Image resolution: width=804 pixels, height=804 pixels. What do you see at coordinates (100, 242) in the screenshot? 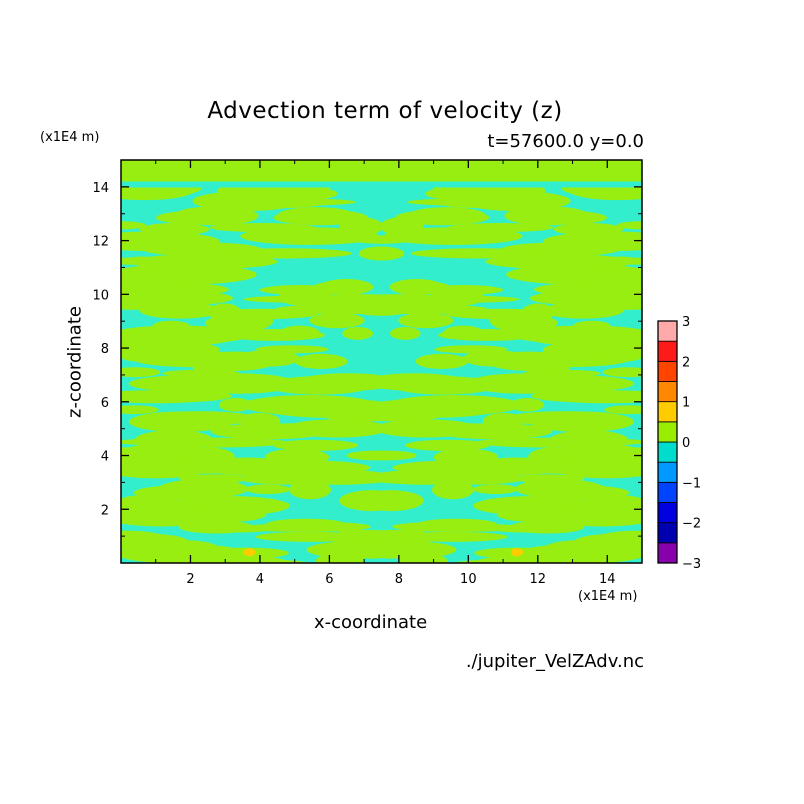
I see `y-tick-label: 12` at bounding box center [100, 242].